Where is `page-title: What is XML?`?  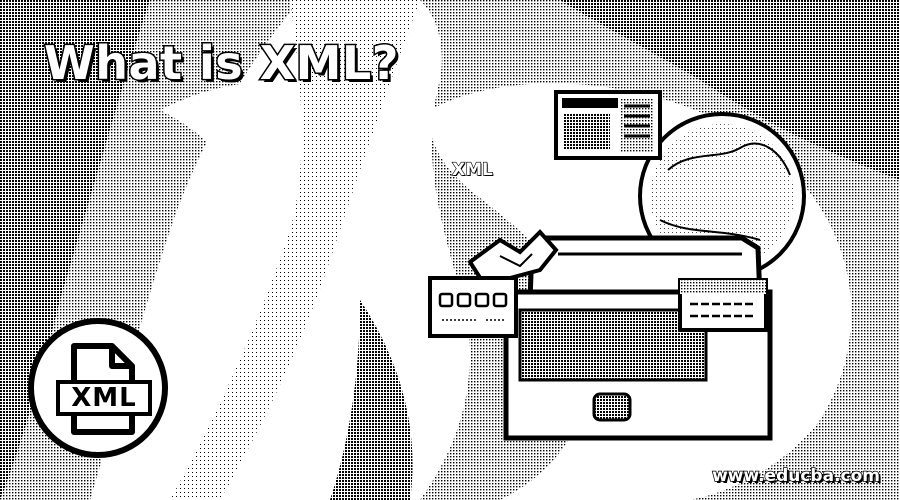 page-title: What is XML? is located at coordinates (221, 63).